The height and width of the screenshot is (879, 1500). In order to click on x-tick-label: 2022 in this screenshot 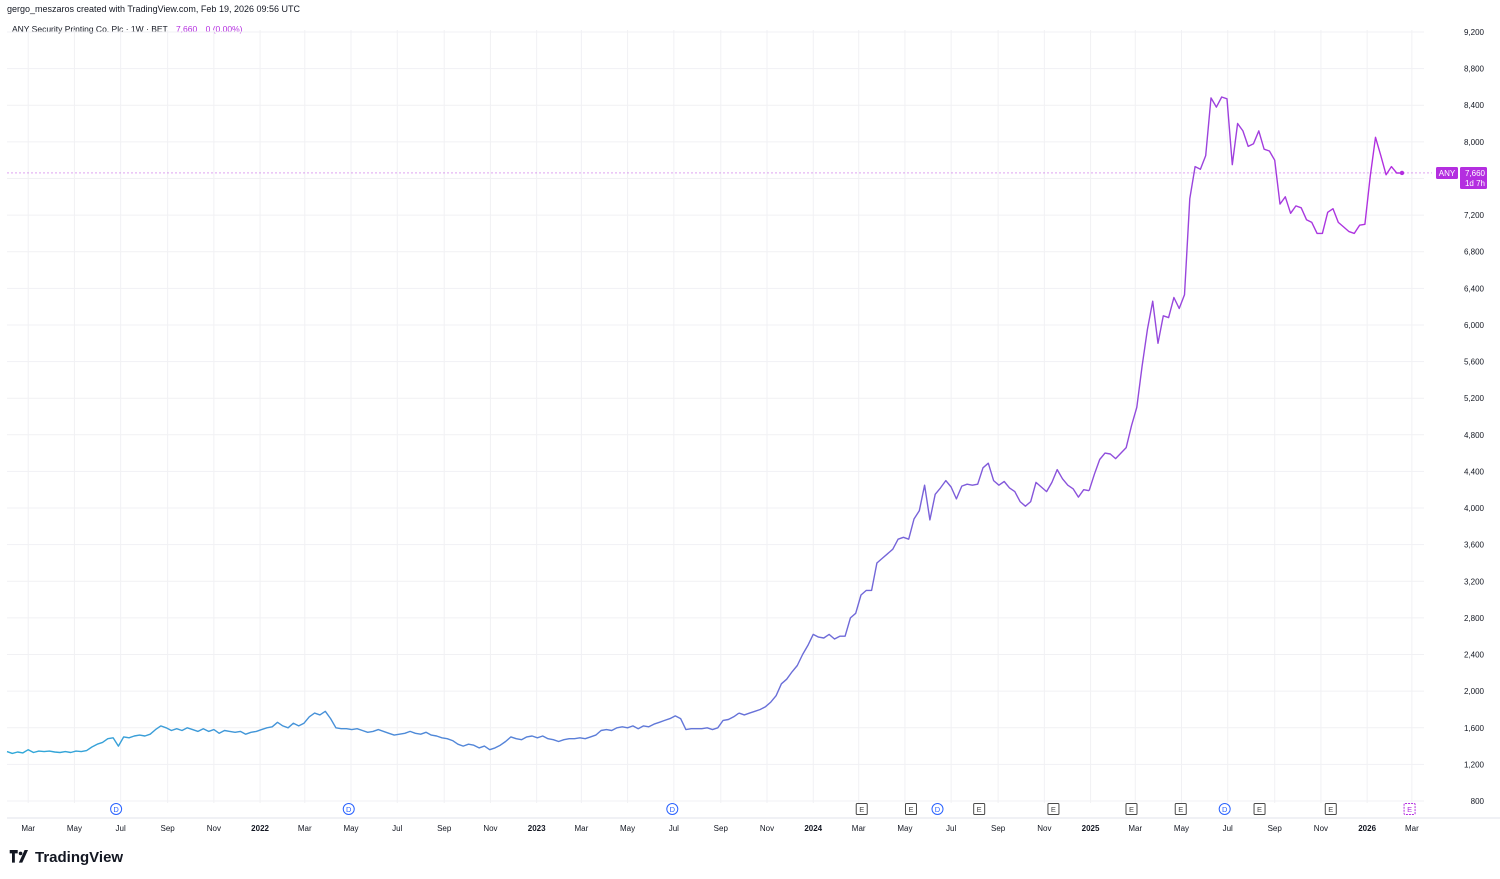, I will do `click(260, 828)`.